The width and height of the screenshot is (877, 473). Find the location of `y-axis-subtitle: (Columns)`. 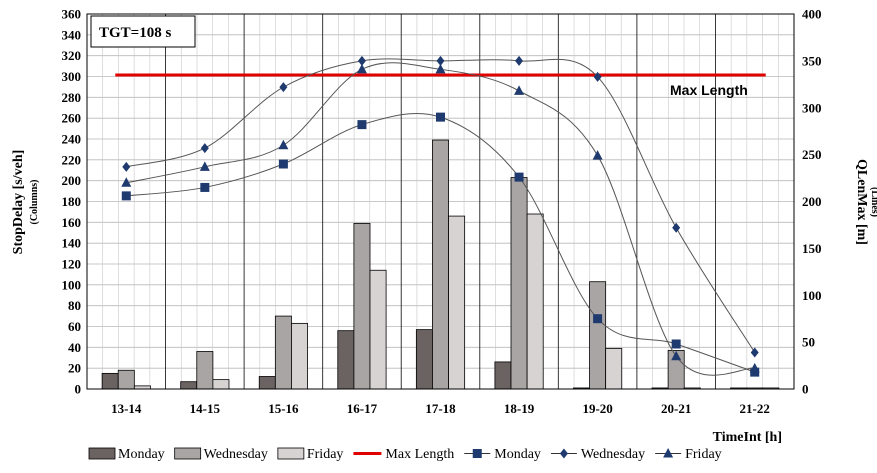

y-axis-subtitle: (Columns) is located at coordinates (34, 201).